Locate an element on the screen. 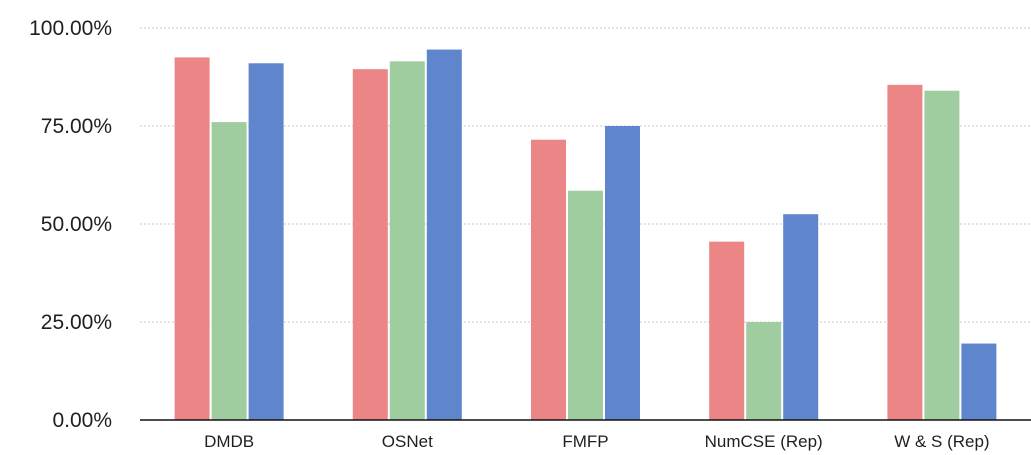 The image size is (1031, 455). y-tick-label: 100.00% is located at coordinates (70, 28).